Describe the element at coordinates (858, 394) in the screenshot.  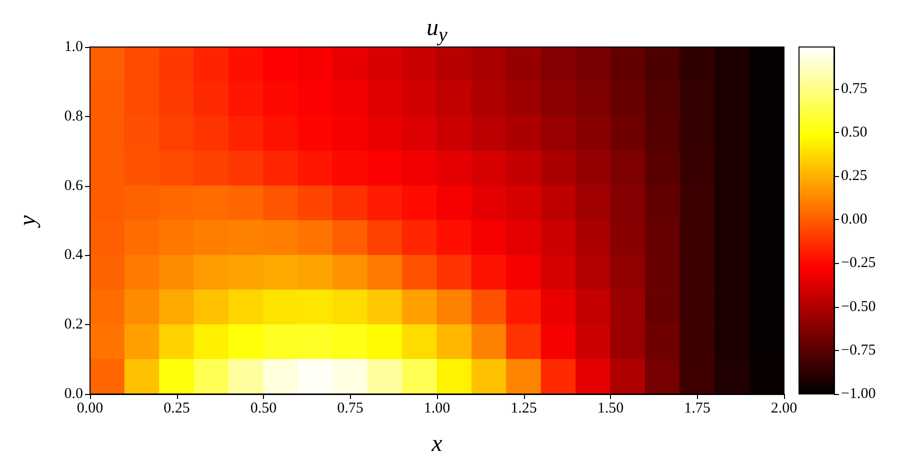
I see `color-bar-label: −1.00` at that location.